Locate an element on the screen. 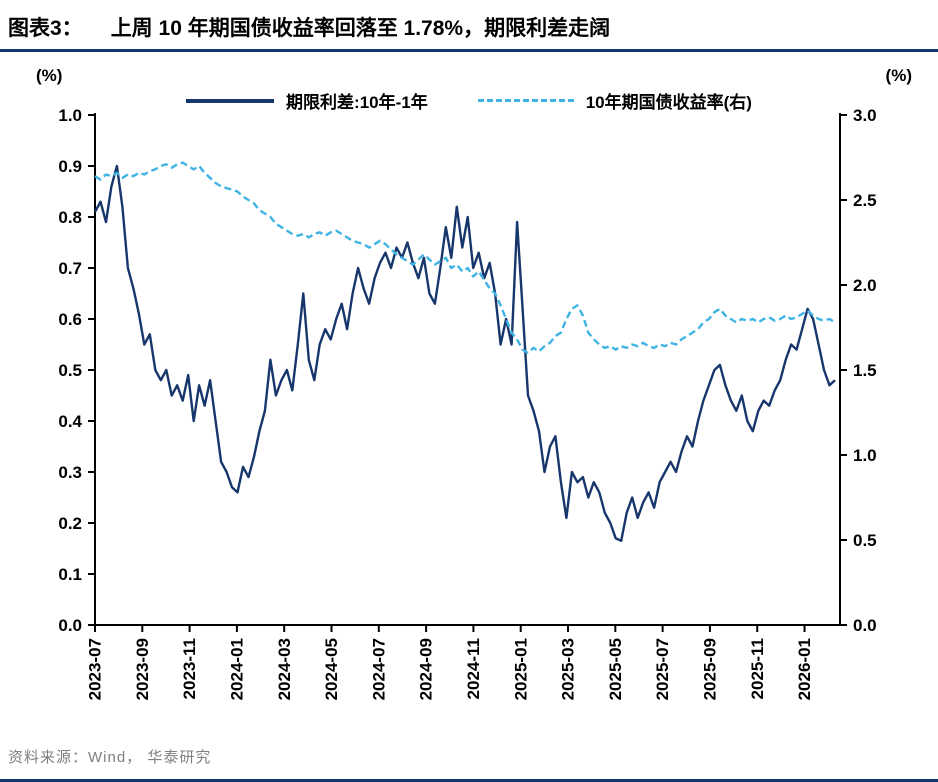 The image size is (938, 782). svg-text: 2024-03 is located at coordinates (284, 669).